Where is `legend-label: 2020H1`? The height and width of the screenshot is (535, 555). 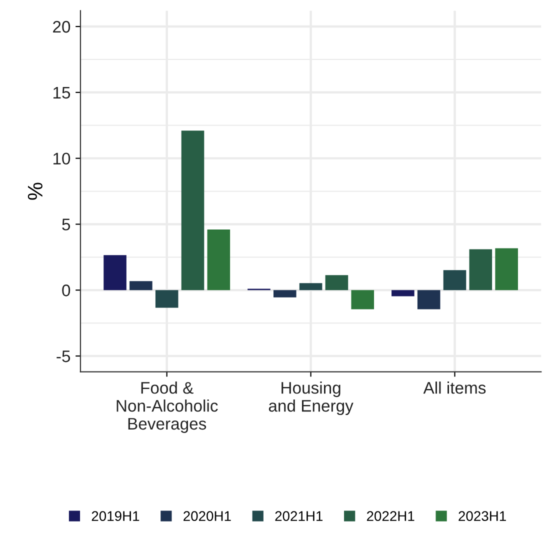
legend-label: 2020H1 is located at coordinates (207, 516).